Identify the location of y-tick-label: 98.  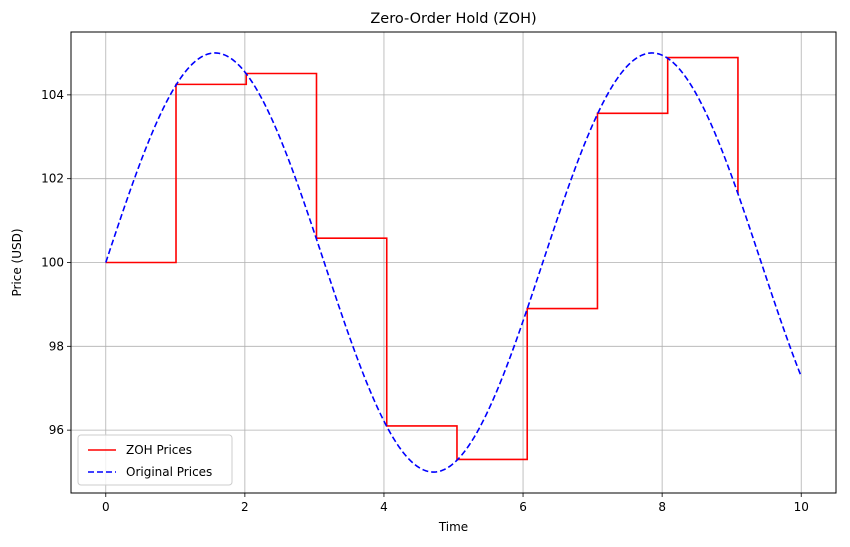
(56, 346).